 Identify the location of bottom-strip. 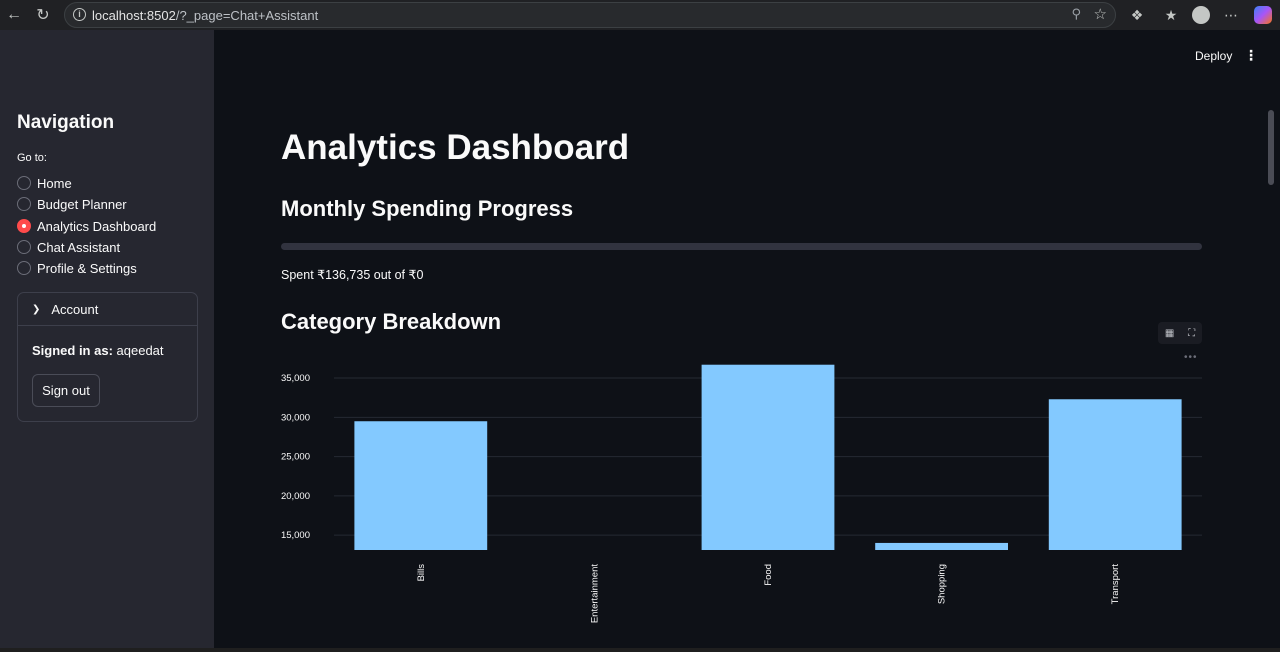
(640, 650).